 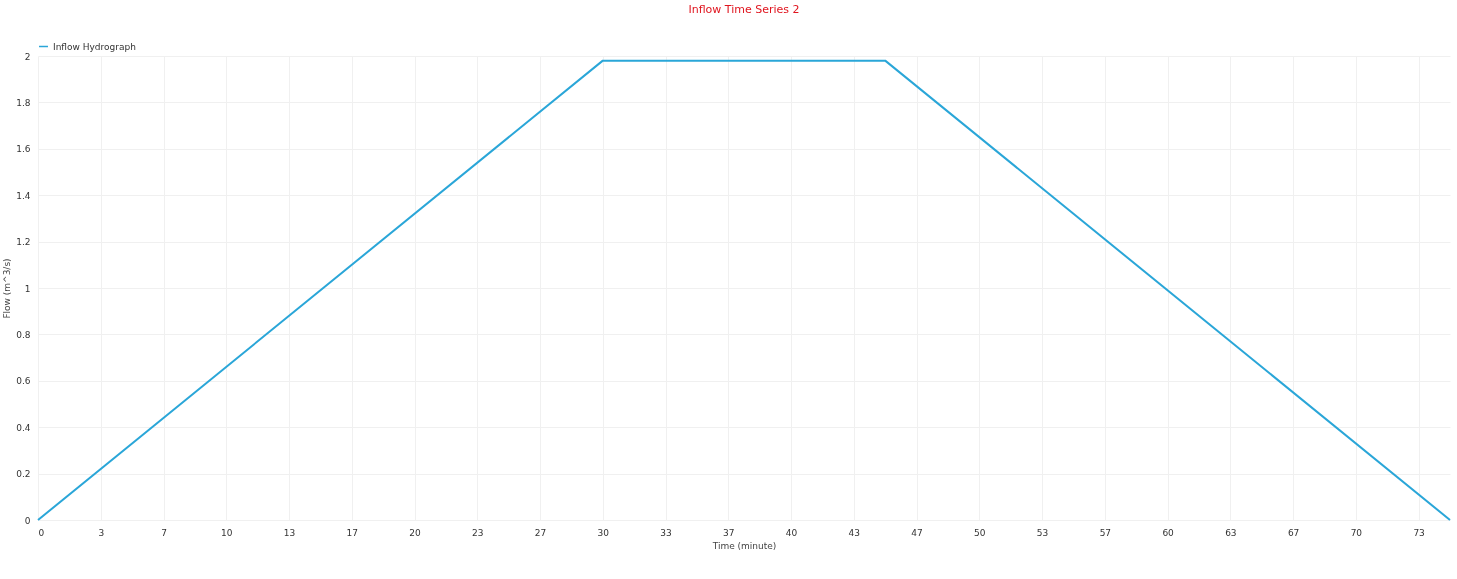 I want to click on y-tick-label: 0.8, so click(x=23, y=334).